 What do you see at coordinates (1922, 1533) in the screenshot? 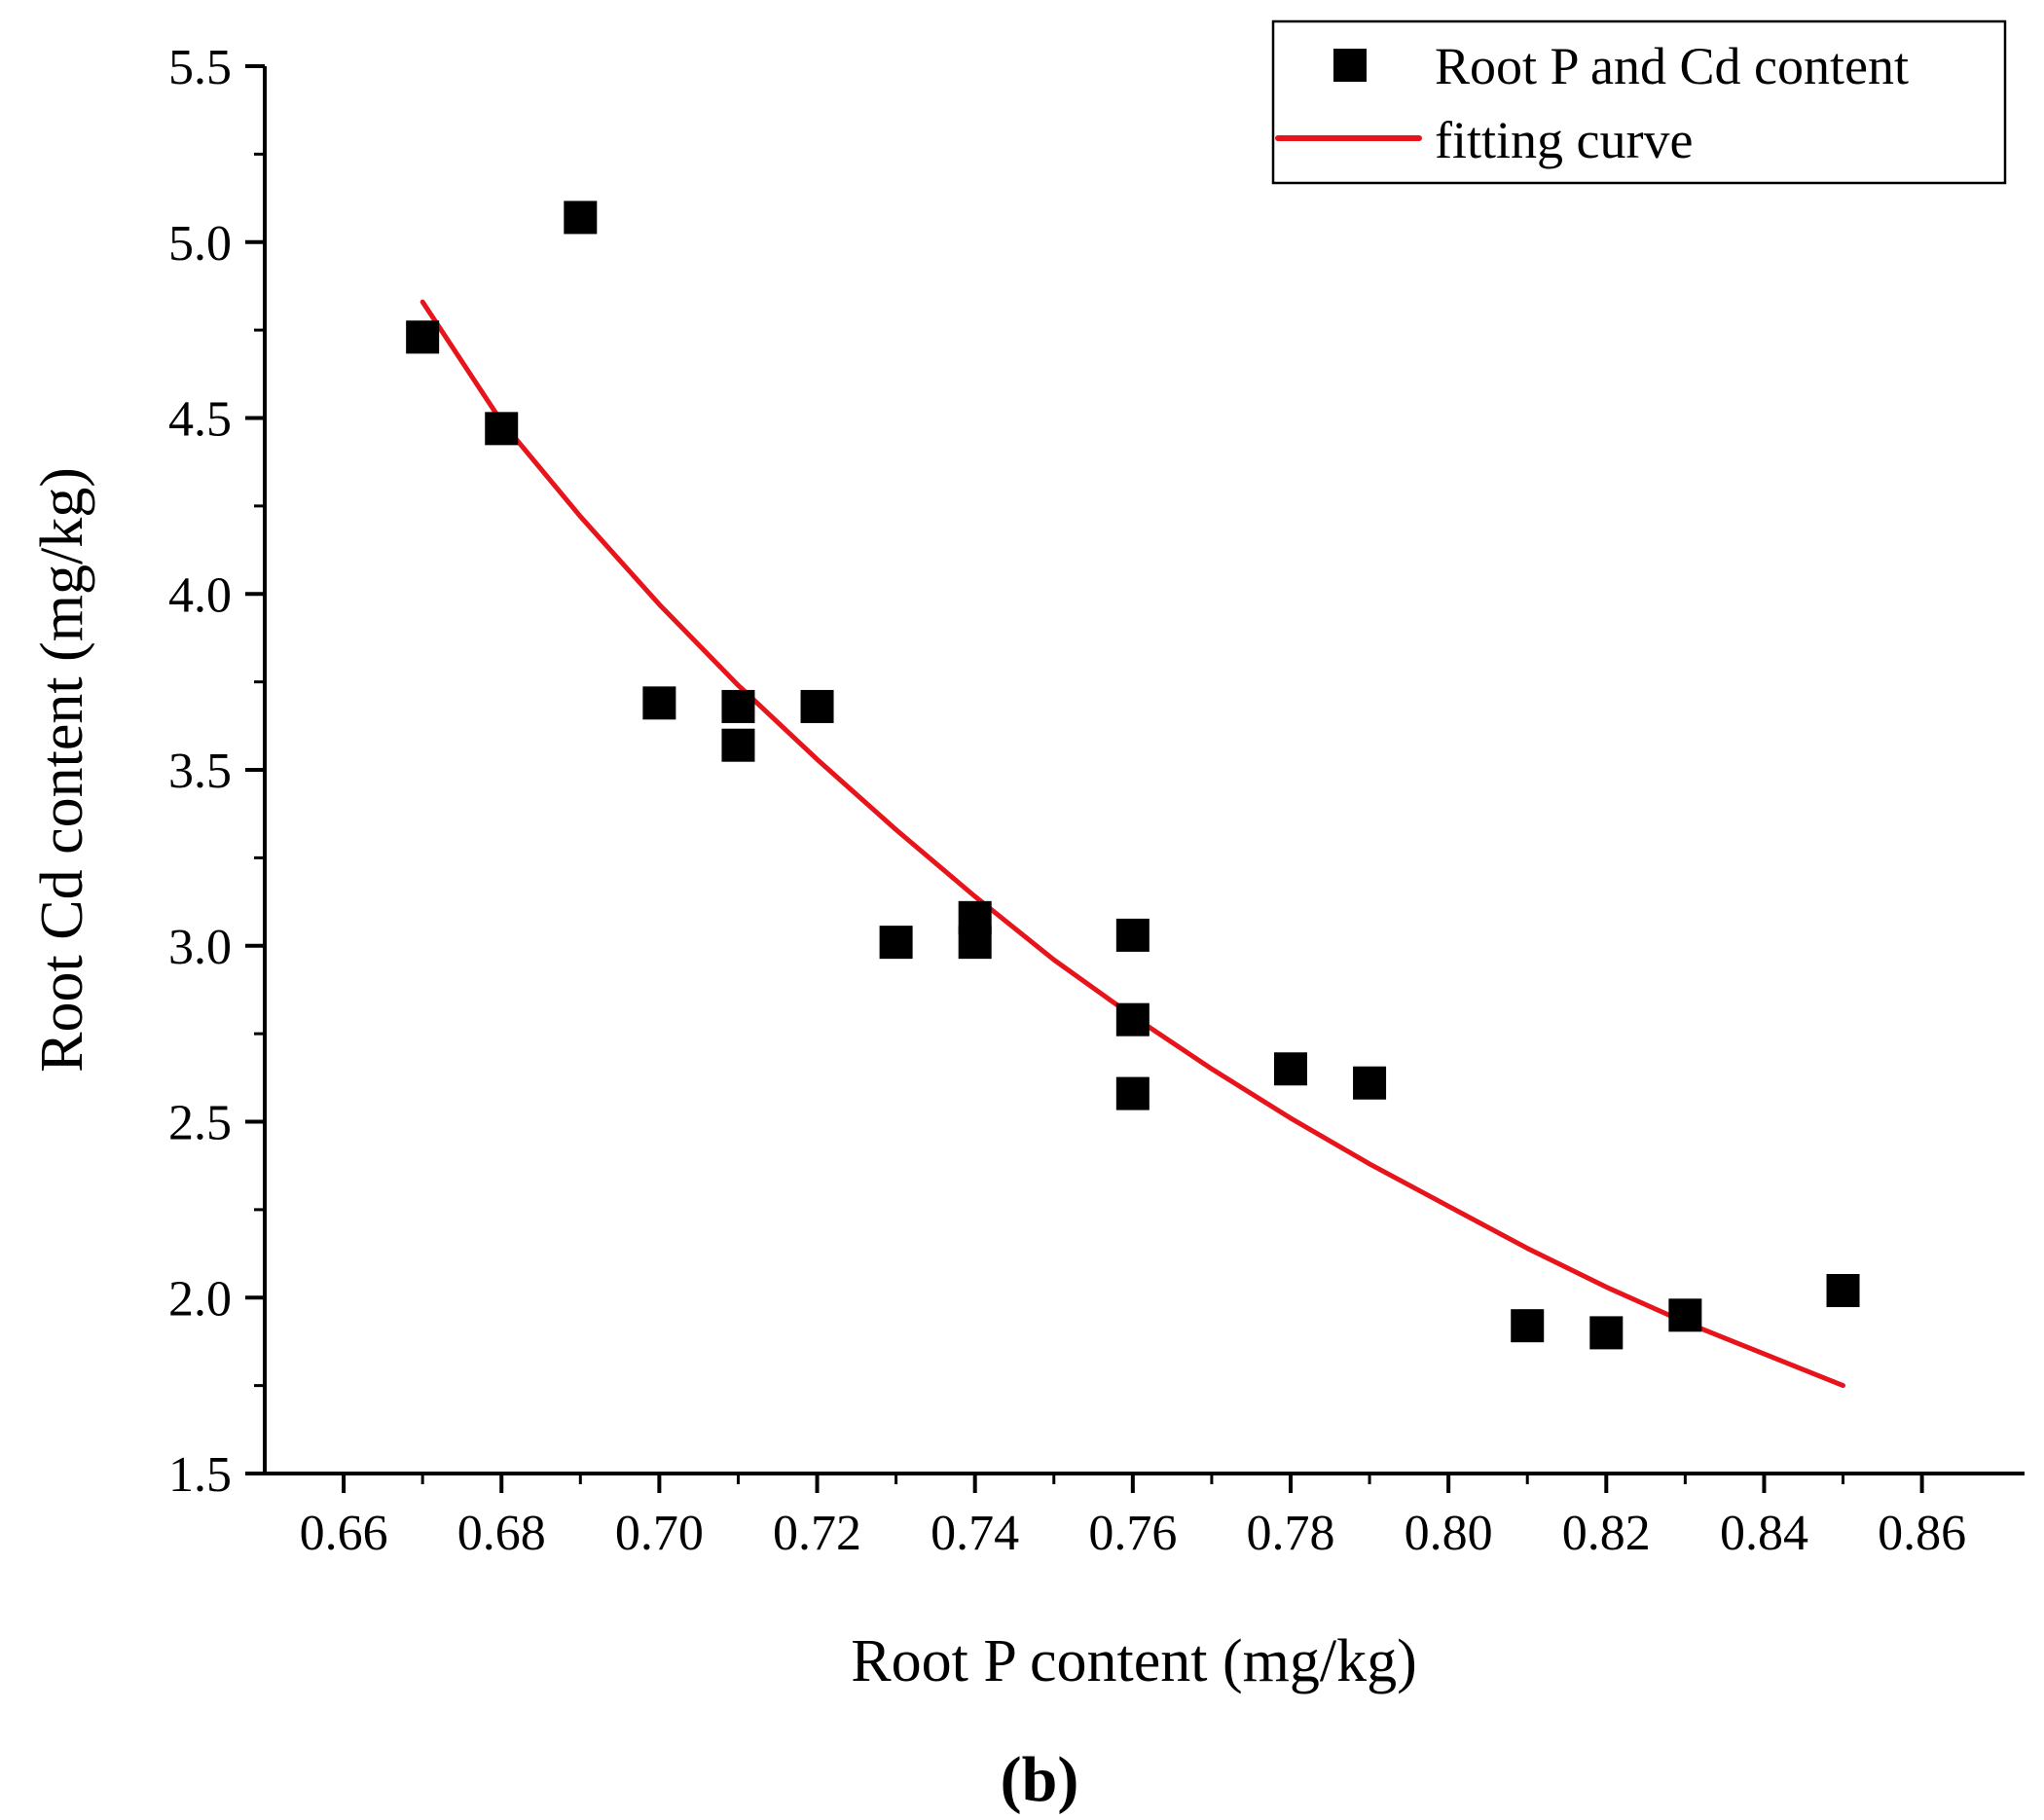
I see `x-tick-label: 0.86` at bounding box center [1922, 1533].